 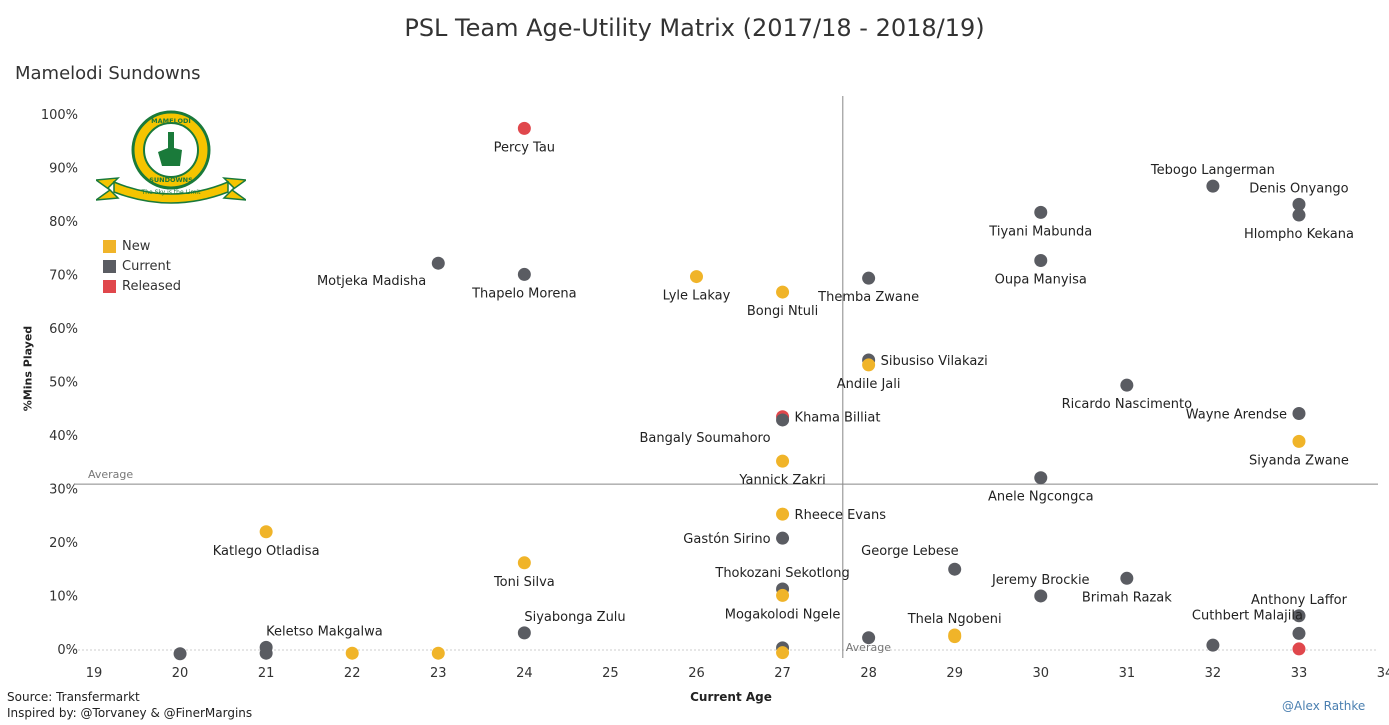 What do you see at coordinates (109, 266) in the screenshot?
I see `legend-swatch-current` at bounding box center [109, 266].